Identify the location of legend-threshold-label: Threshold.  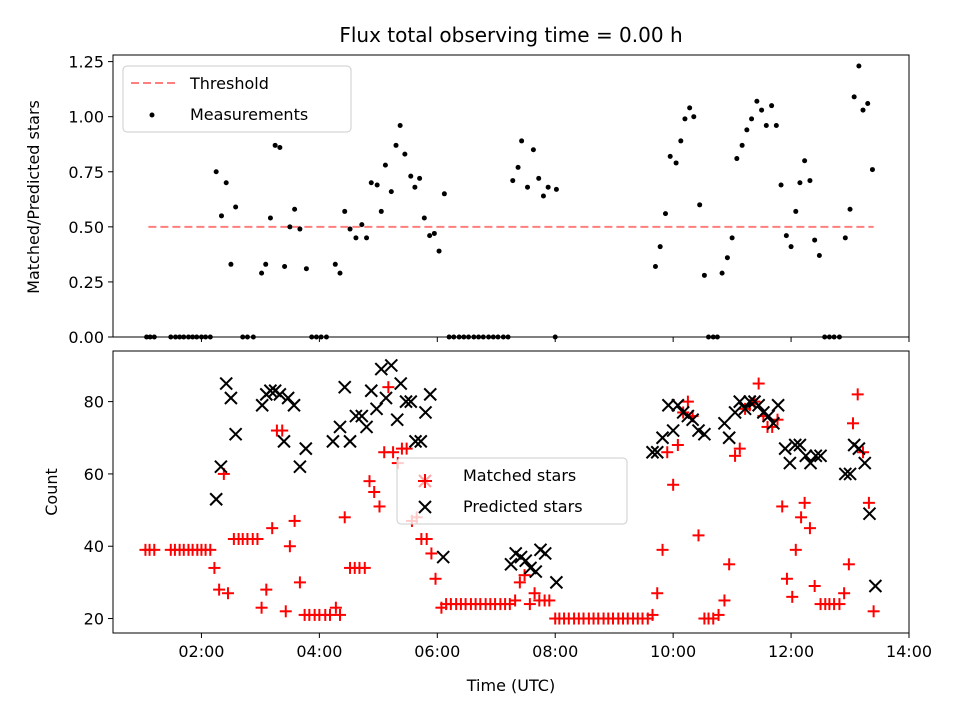
(229, 83).